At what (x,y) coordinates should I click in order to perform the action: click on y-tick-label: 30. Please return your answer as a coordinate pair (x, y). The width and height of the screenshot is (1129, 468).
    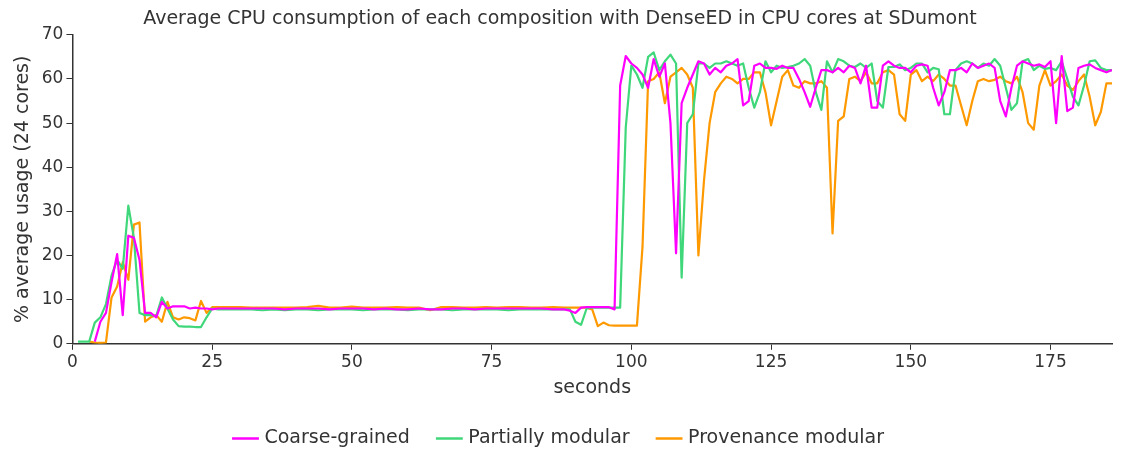
    Looking at the image, I should click on (52, 209).